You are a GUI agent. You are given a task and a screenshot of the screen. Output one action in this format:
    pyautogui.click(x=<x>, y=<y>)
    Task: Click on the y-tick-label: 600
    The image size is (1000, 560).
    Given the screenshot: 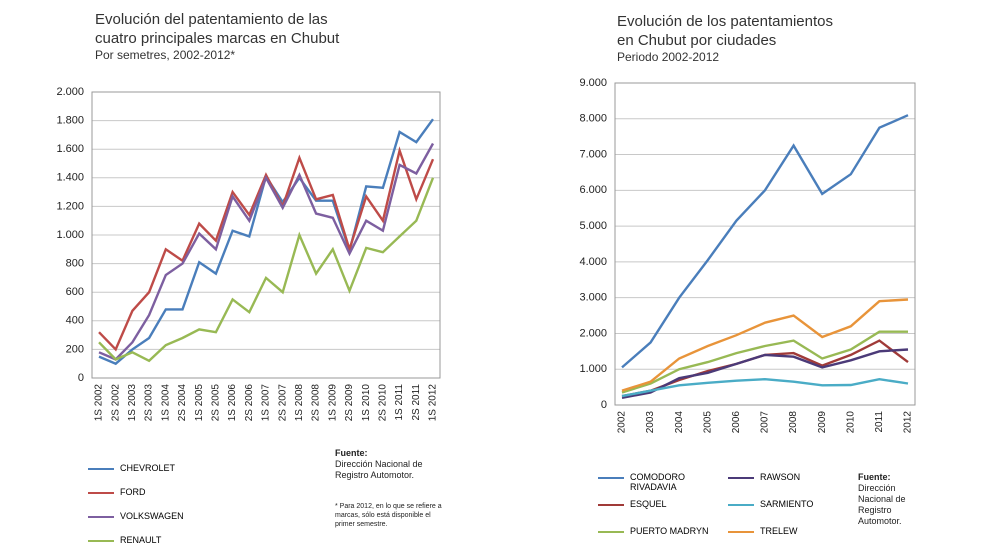 What is the action you would take?
    pyautogui.click(x=75, y=292)
    